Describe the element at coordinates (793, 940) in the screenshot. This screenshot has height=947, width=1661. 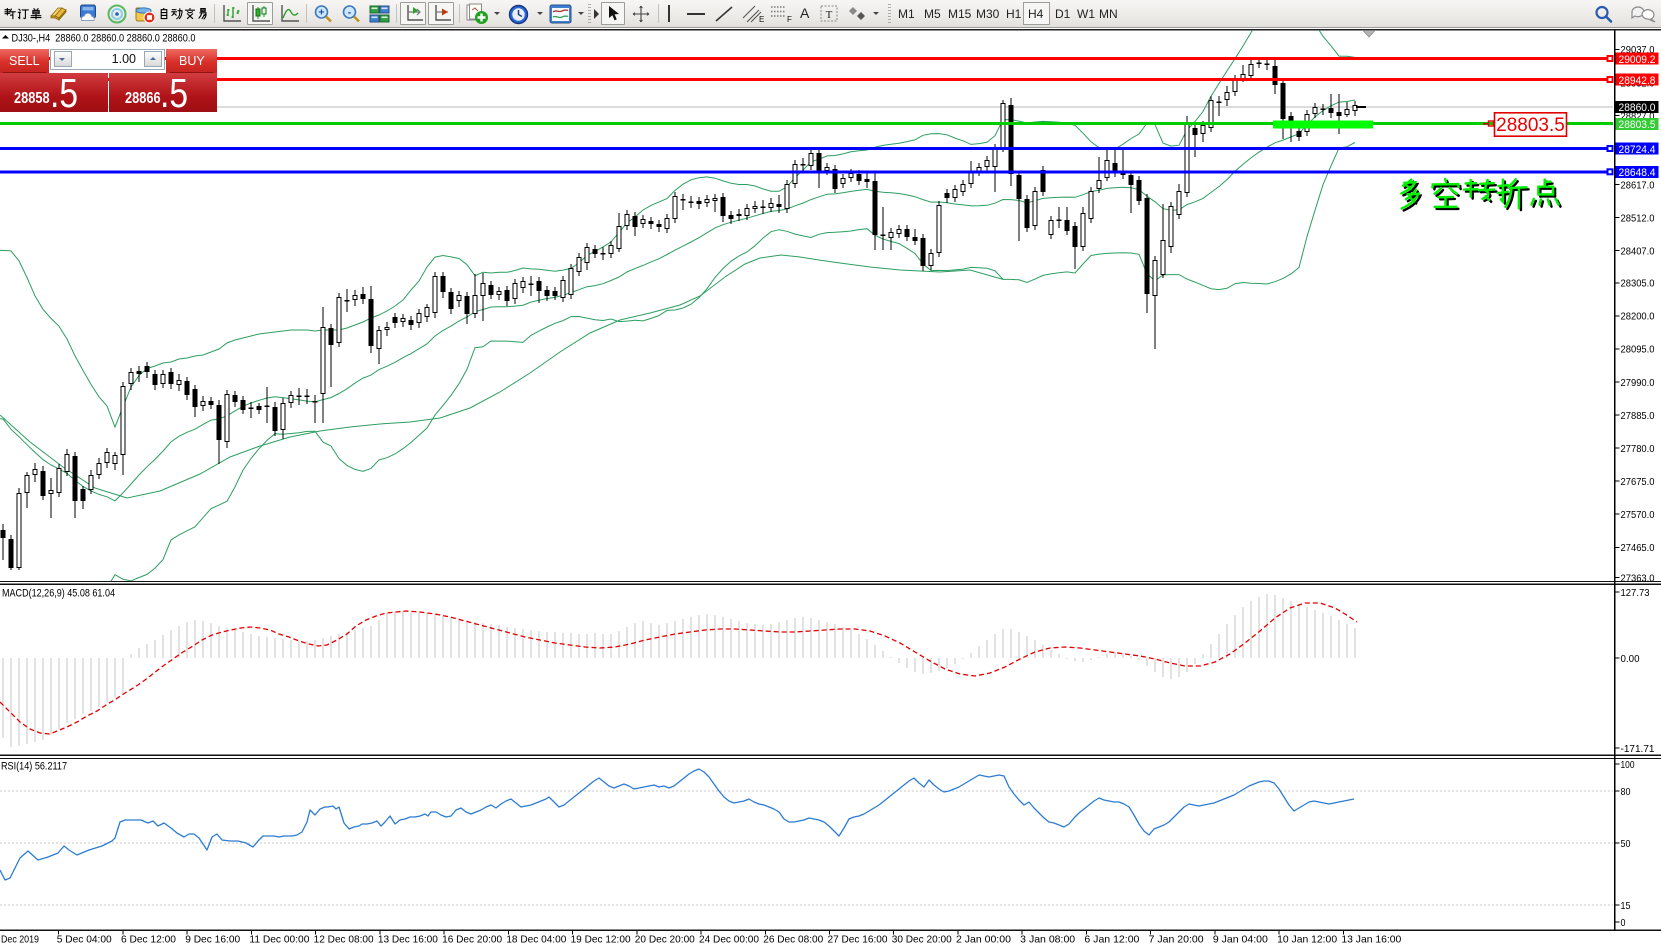
I see `svg-text: 26 Dec 08:00` at that location.